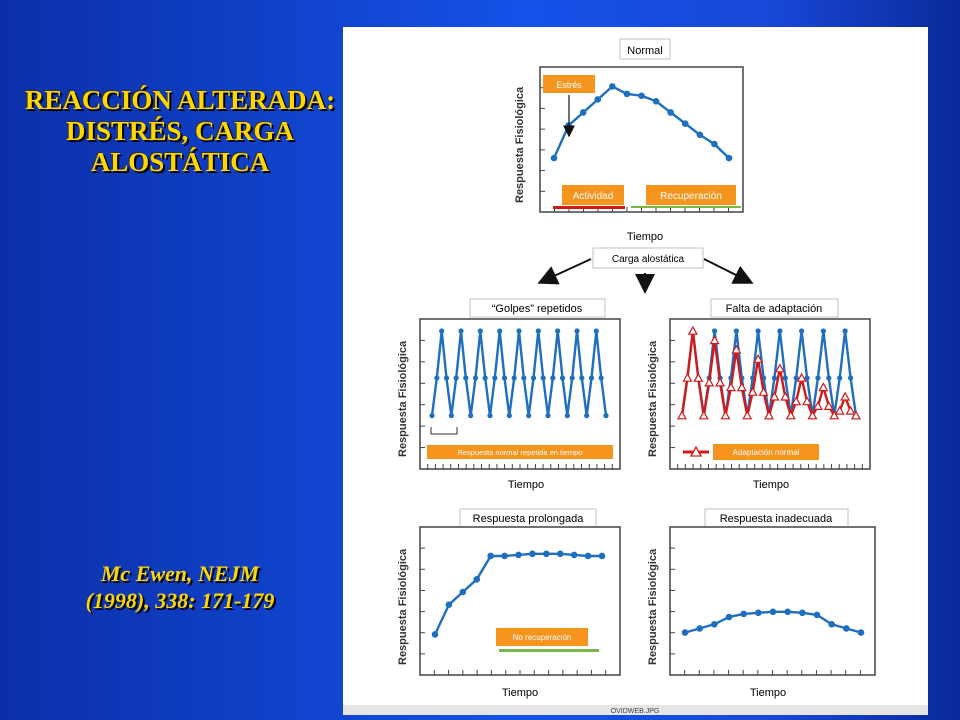  Describe the element at coordinates (520, 452) in the screenshot. I see `golpes-note-tag` at that location.